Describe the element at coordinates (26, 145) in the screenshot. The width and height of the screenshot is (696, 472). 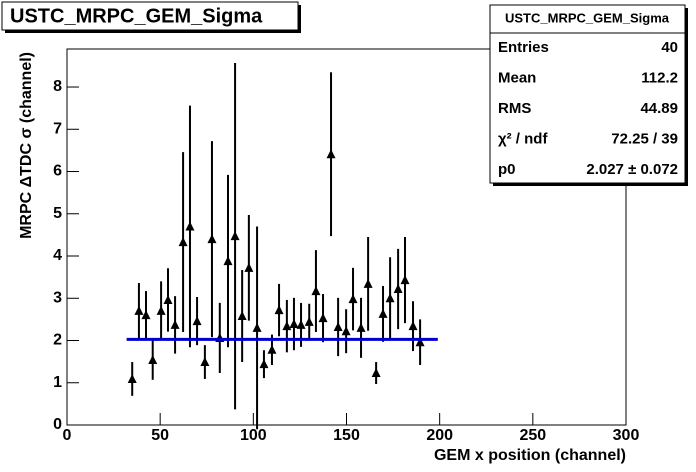
I see `y-axis-label: MRPC ΔTDC σ (channel)` at that location.